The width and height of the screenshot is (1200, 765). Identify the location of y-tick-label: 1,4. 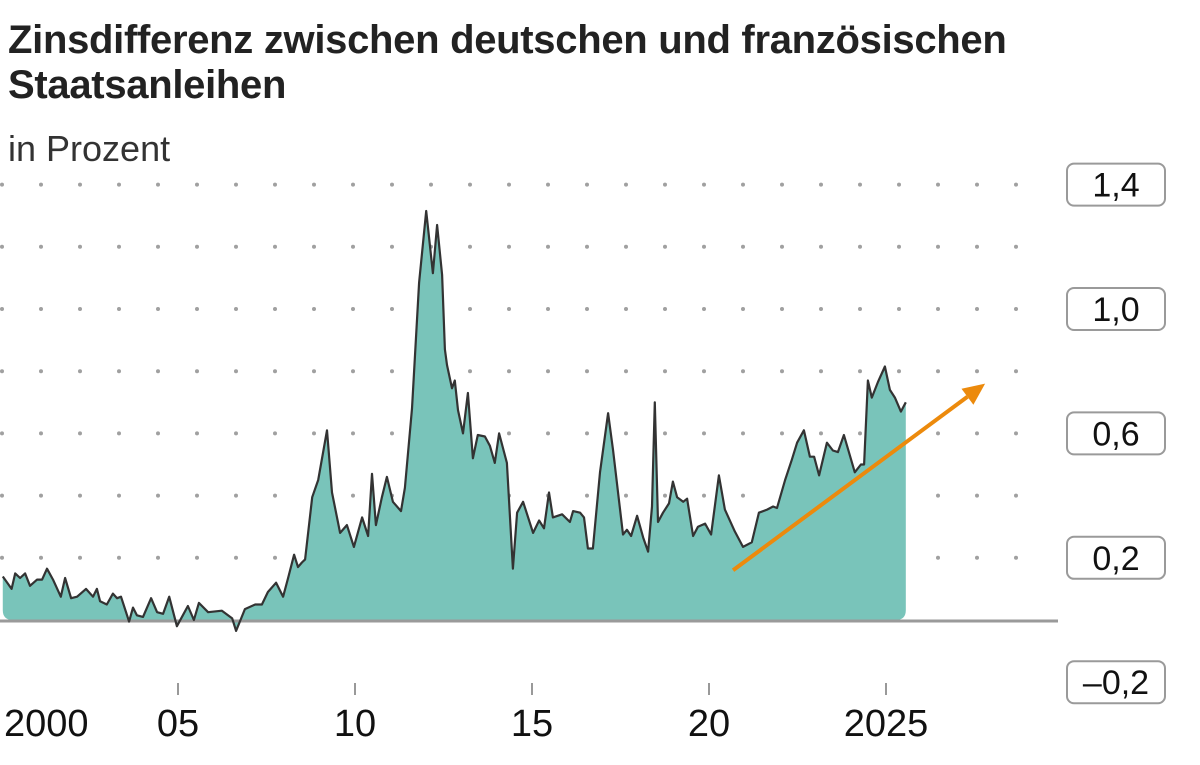
(1115, 186).